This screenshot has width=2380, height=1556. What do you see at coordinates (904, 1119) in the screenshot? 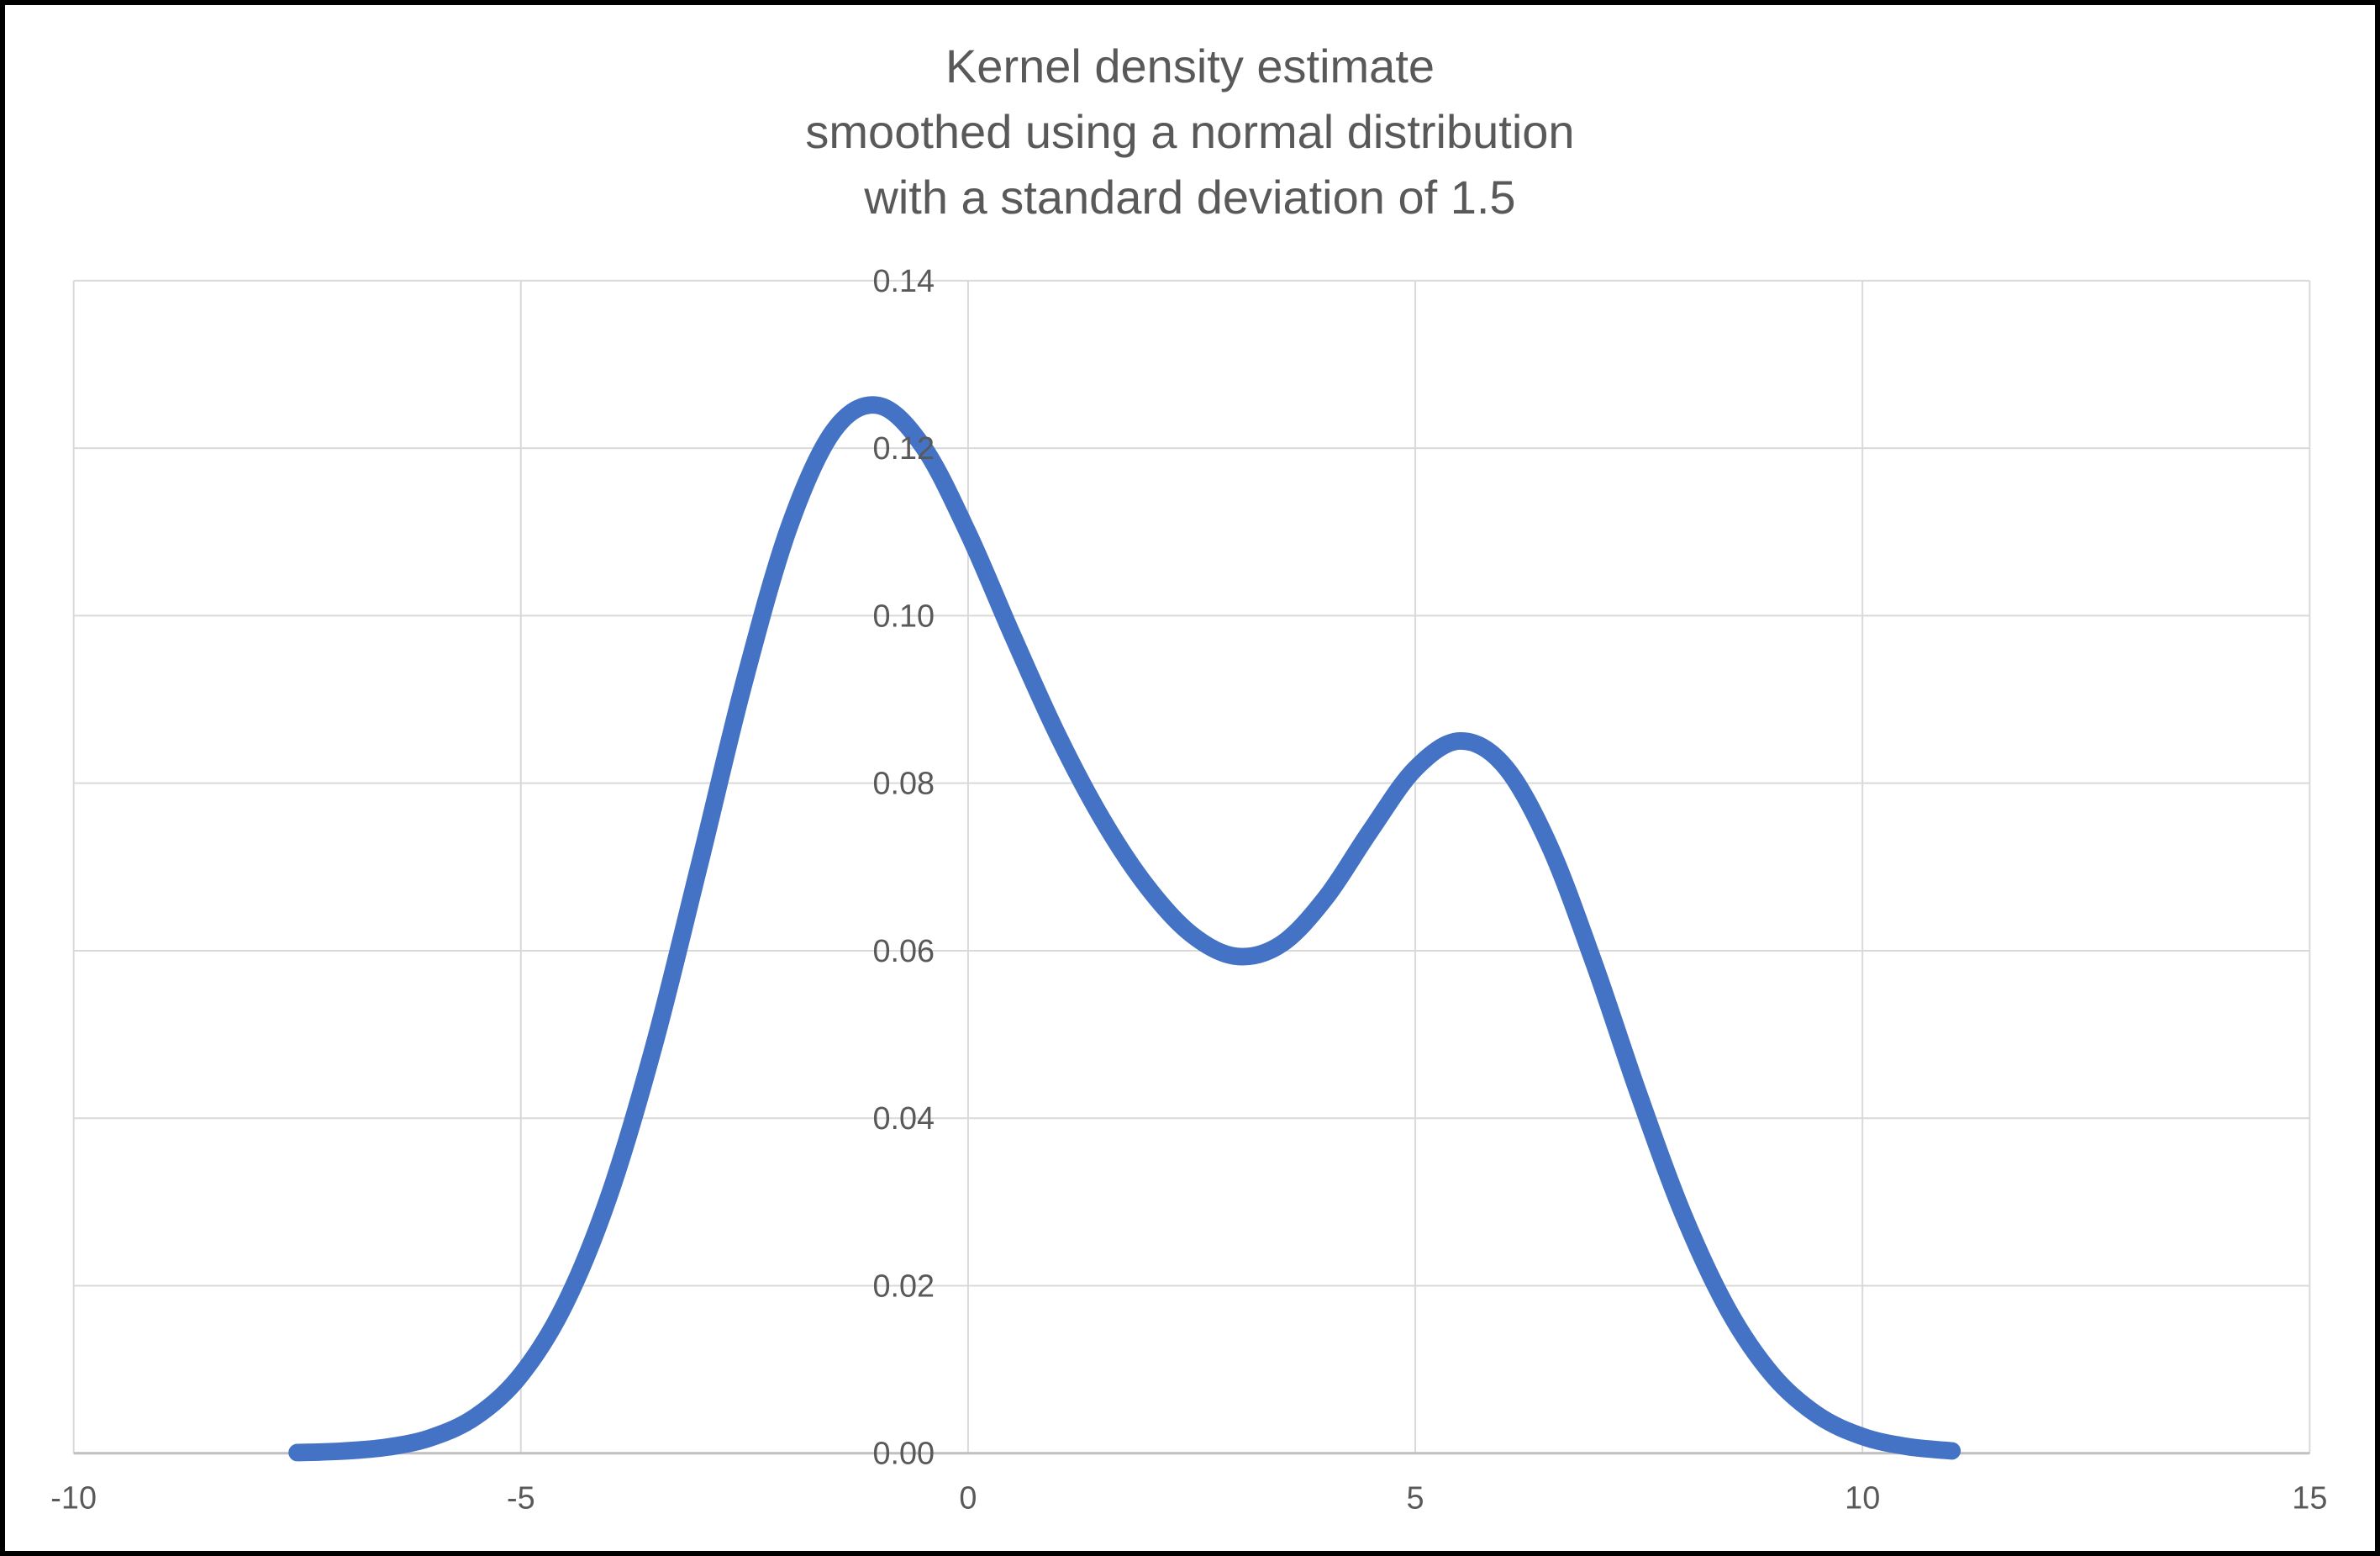
I see `y-tick-label: 0.04` at bounding box center [904, 1119].